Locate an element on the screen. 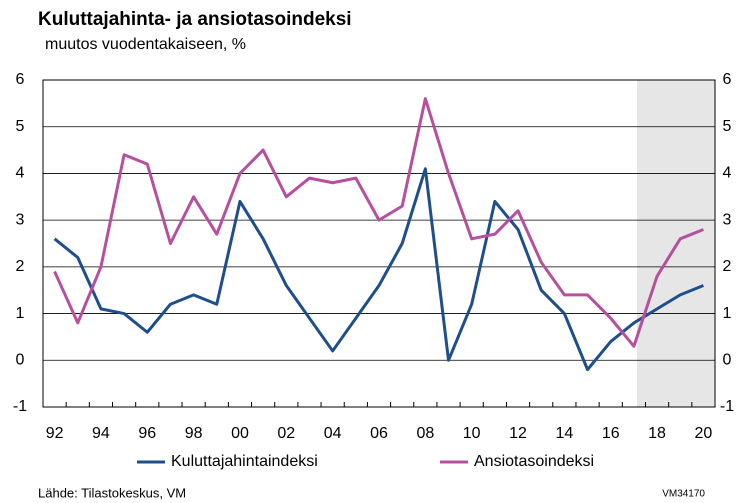 The width and height of the screenshot is (740, 503). x-tick-label: 18 is located at coordinates (657, 433).